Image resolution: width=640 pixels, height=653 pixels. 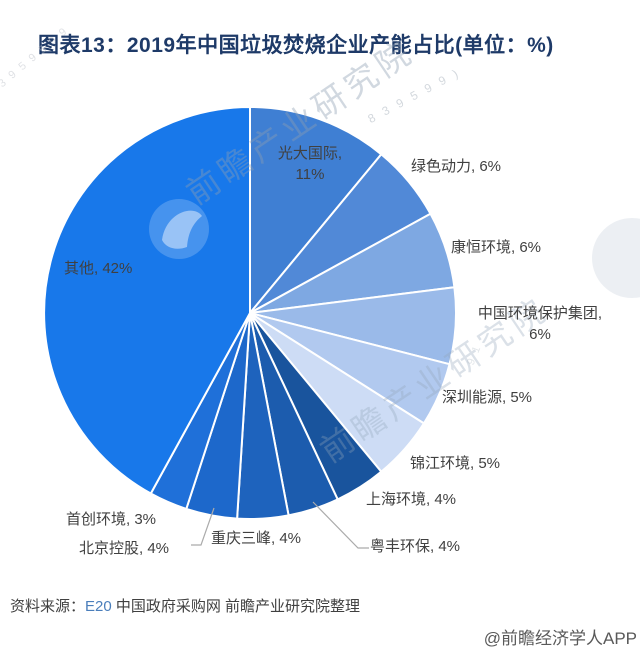 What do you see at coordinates (236, 606) in the screenshot?
I see `source-rest: 中国政府采购网 前瞻产业研究院整理` at bounding box center [236, 606].